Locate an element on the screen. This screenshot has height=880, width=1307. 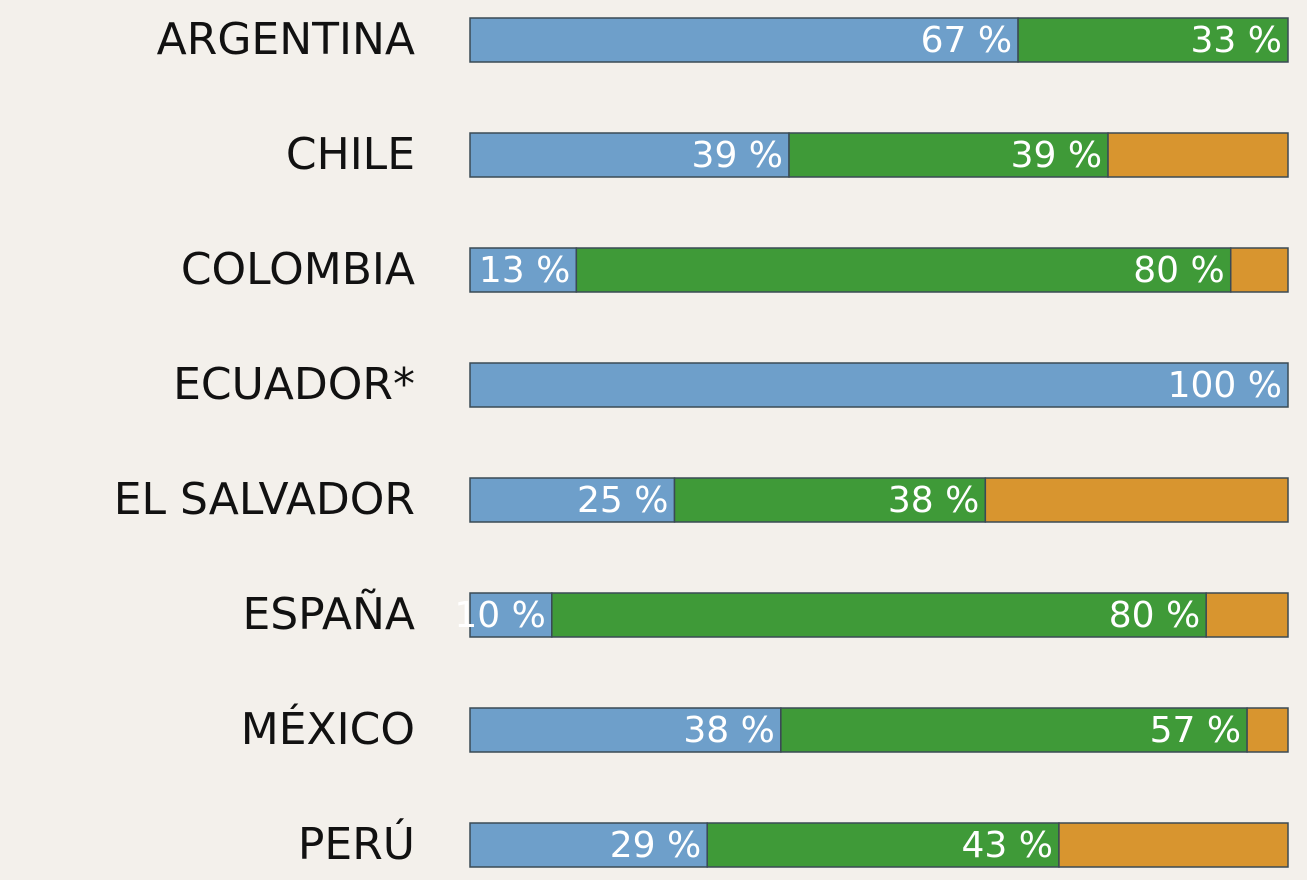
value-label: 100 % is located at coordinates (1225, 385).